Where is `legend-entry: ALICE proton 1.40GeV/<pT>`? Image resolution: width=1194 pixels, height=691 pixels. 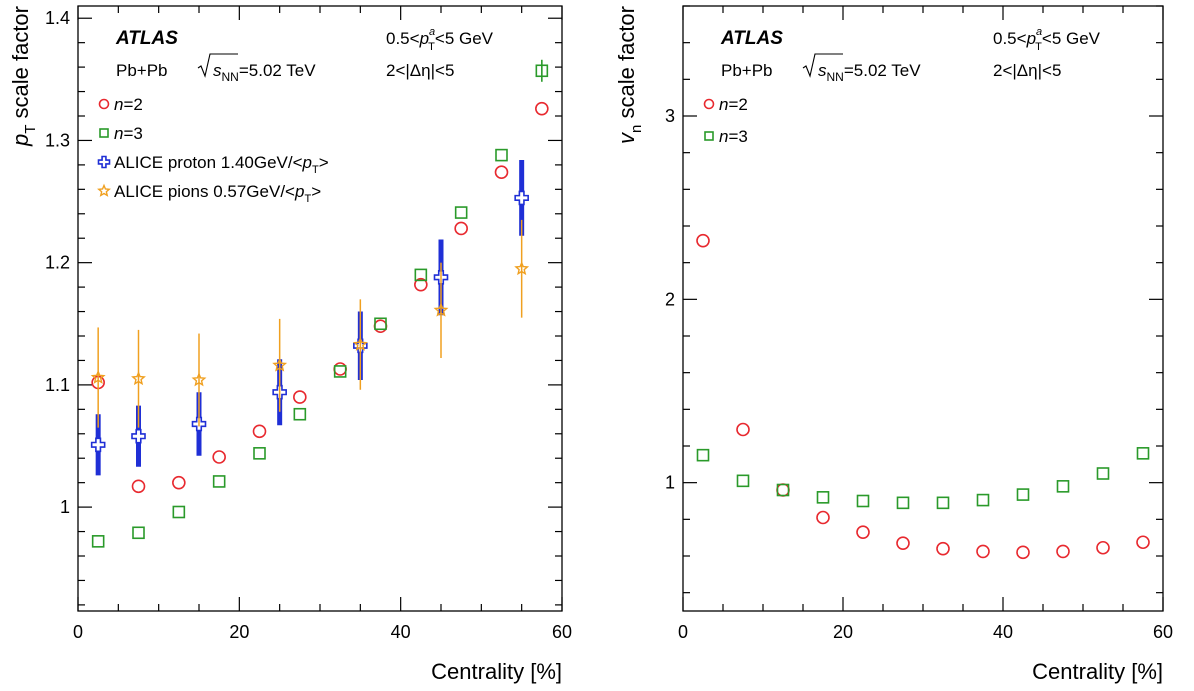 legend-entry: ALICE proton 1.40GeV/<pT> is located at coordinates (213, 164).